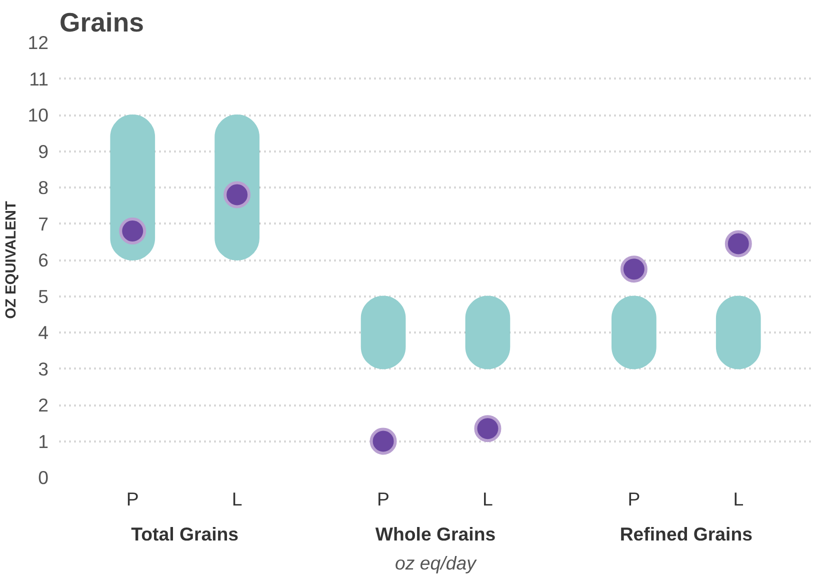 The height and width of the screenshot is (576, 816). I want to click on y-tick-label: 8, so click(43, 187).